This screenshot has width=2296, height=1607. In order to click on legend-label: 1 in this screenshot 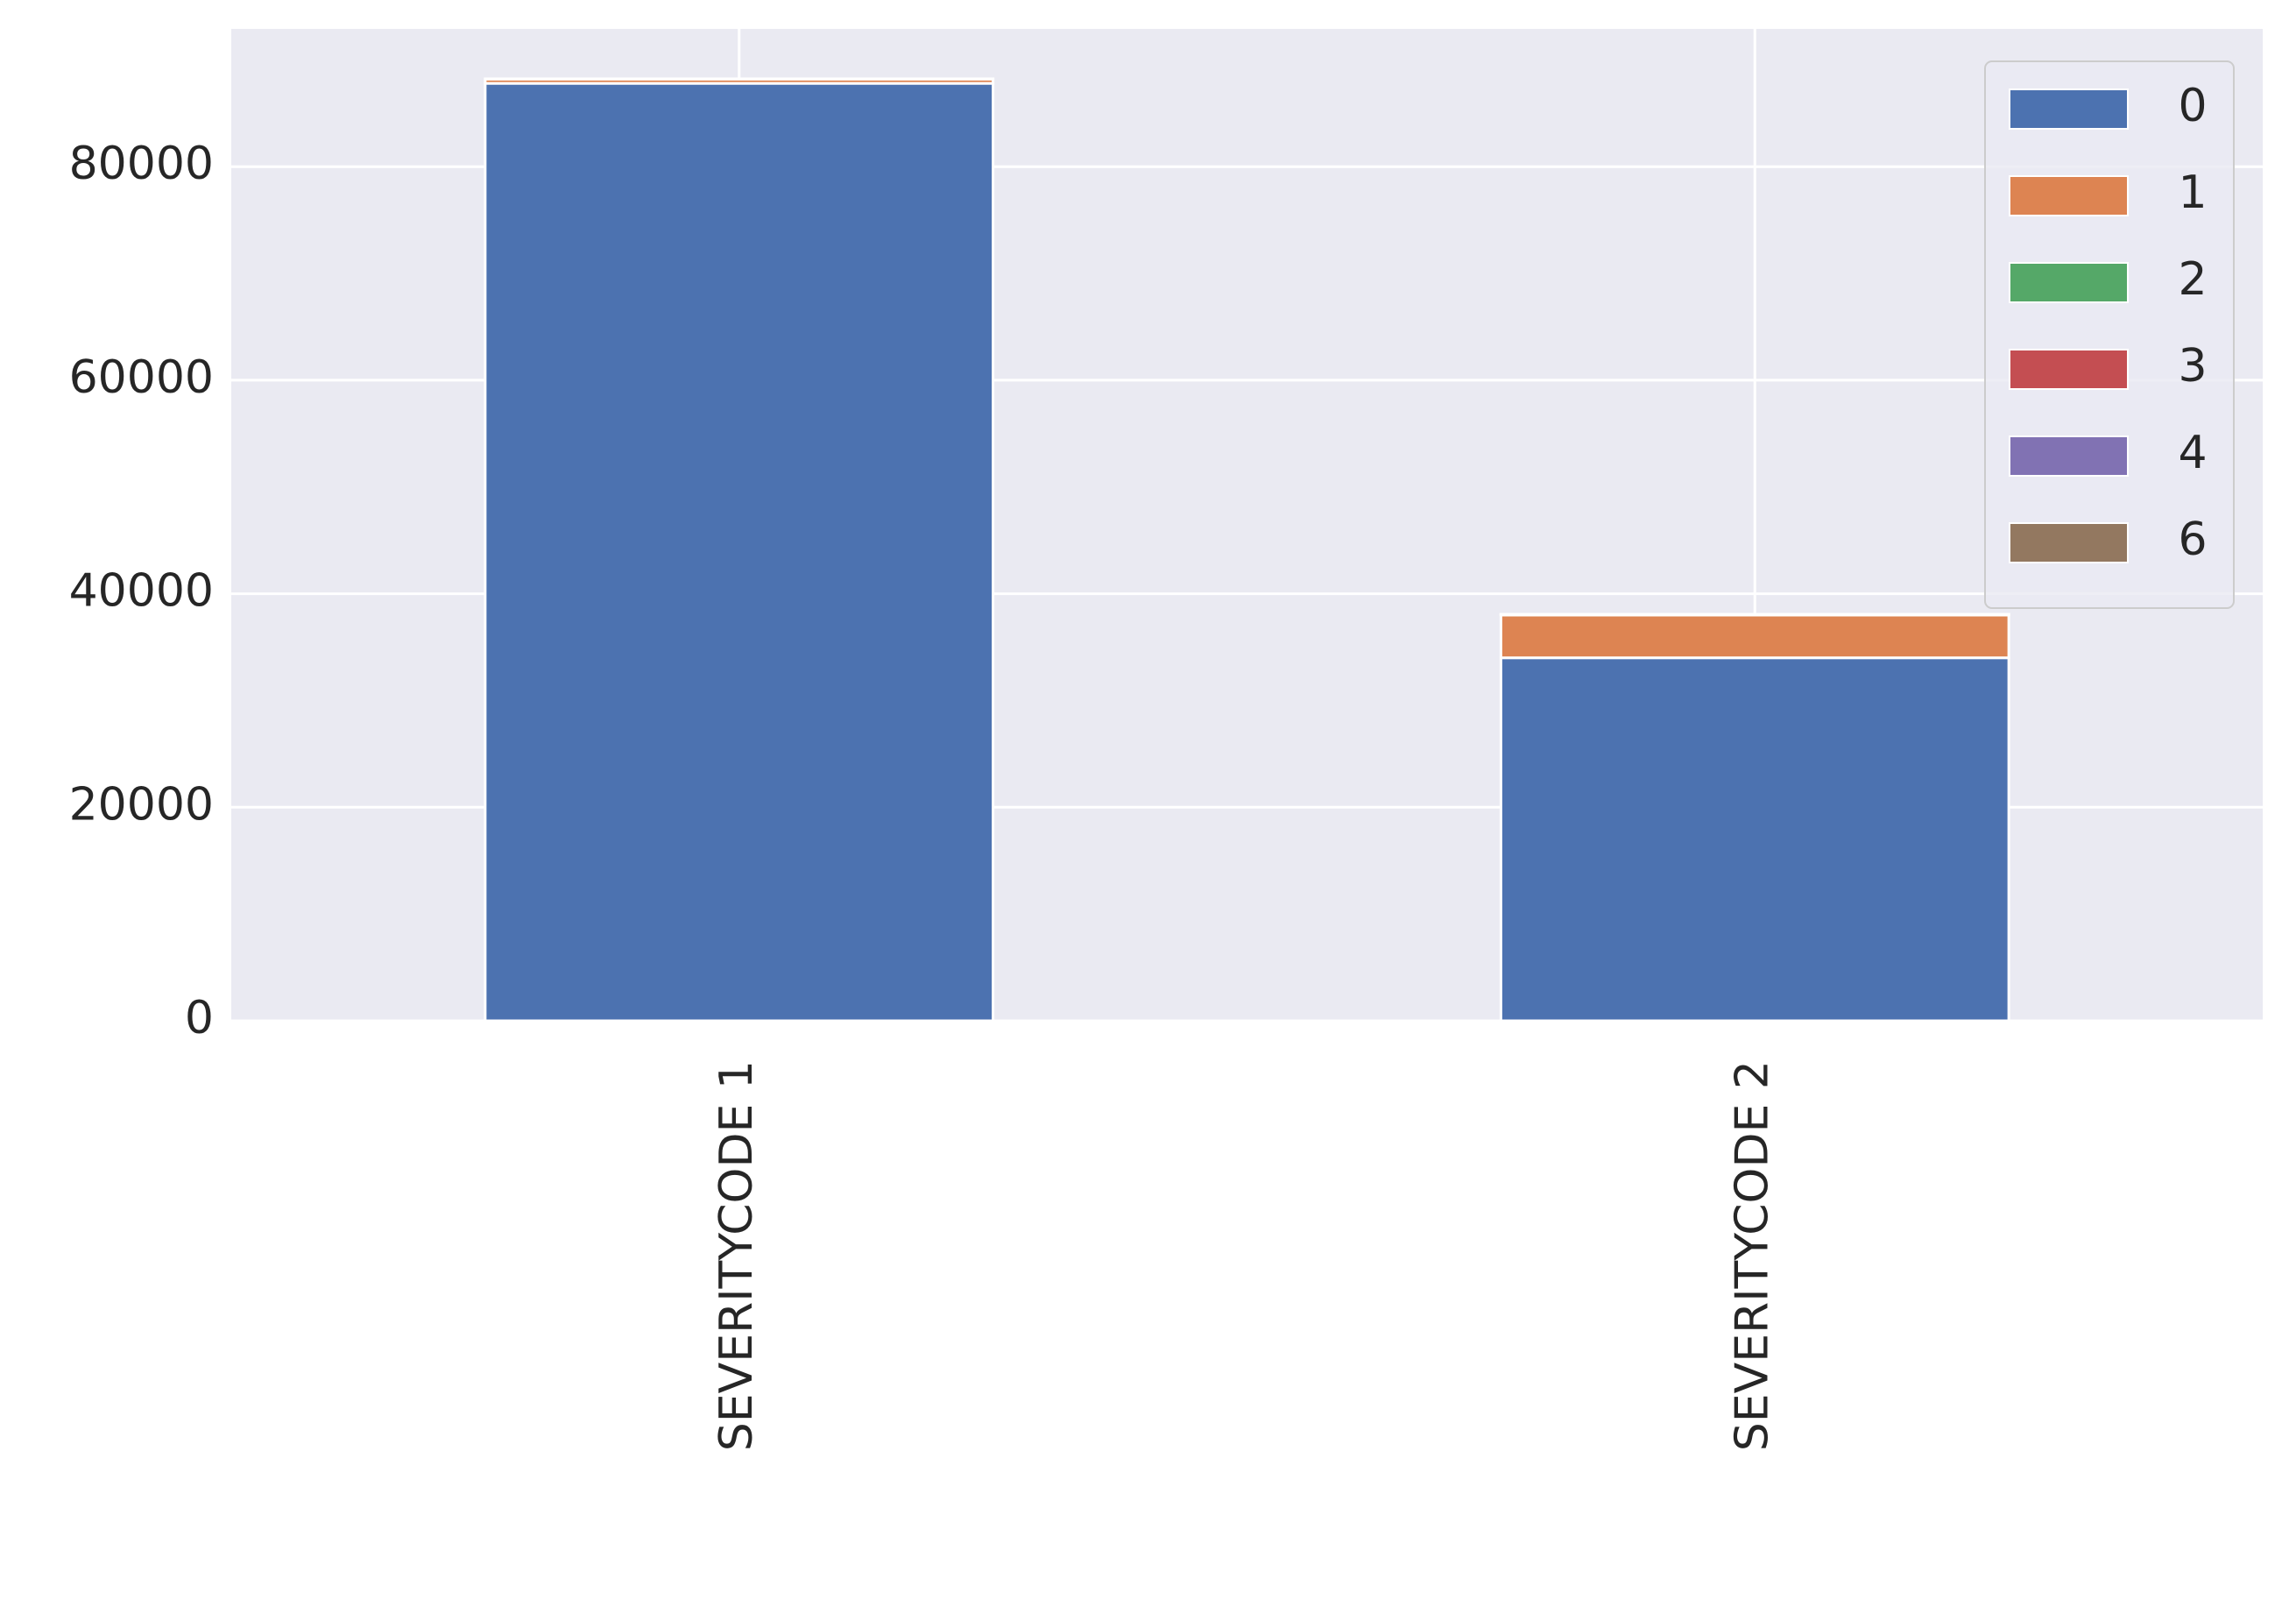, I will do `click(2192, 192)`.